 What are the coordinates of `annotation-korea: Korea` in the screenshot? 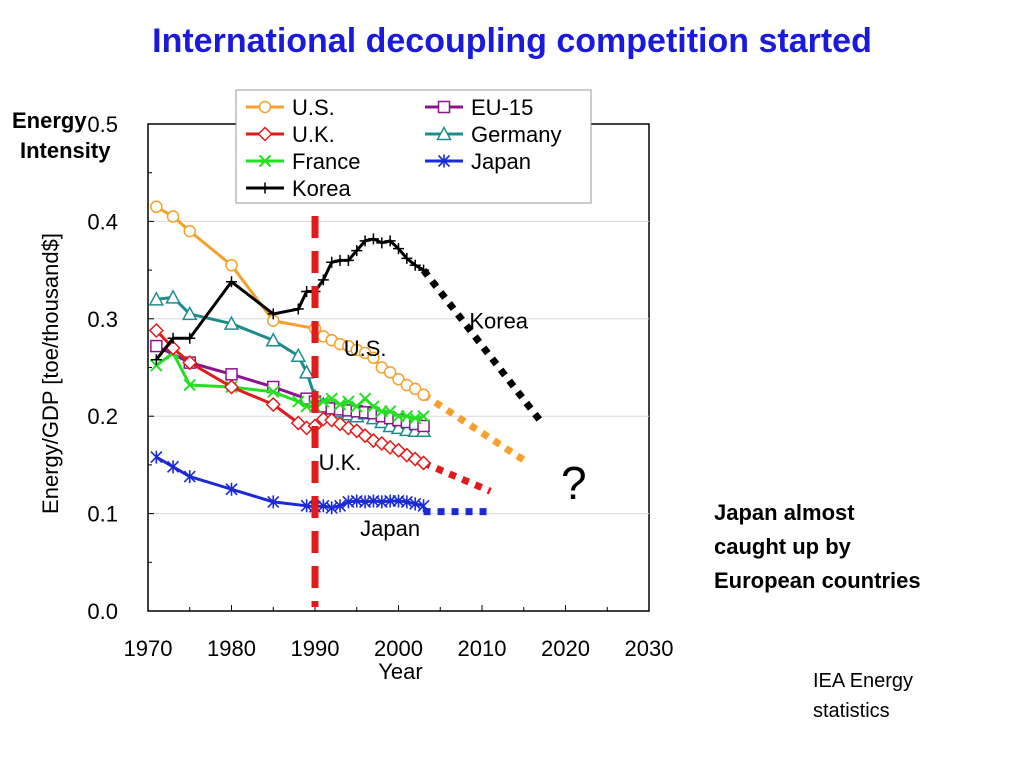 It's located at (498, 321).